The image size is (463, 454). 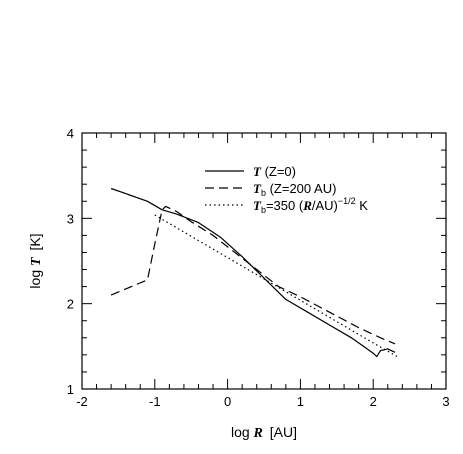 I want to click on x-tick-labels: -2 -1 0 1 2 3, so click(x=262, y=401).